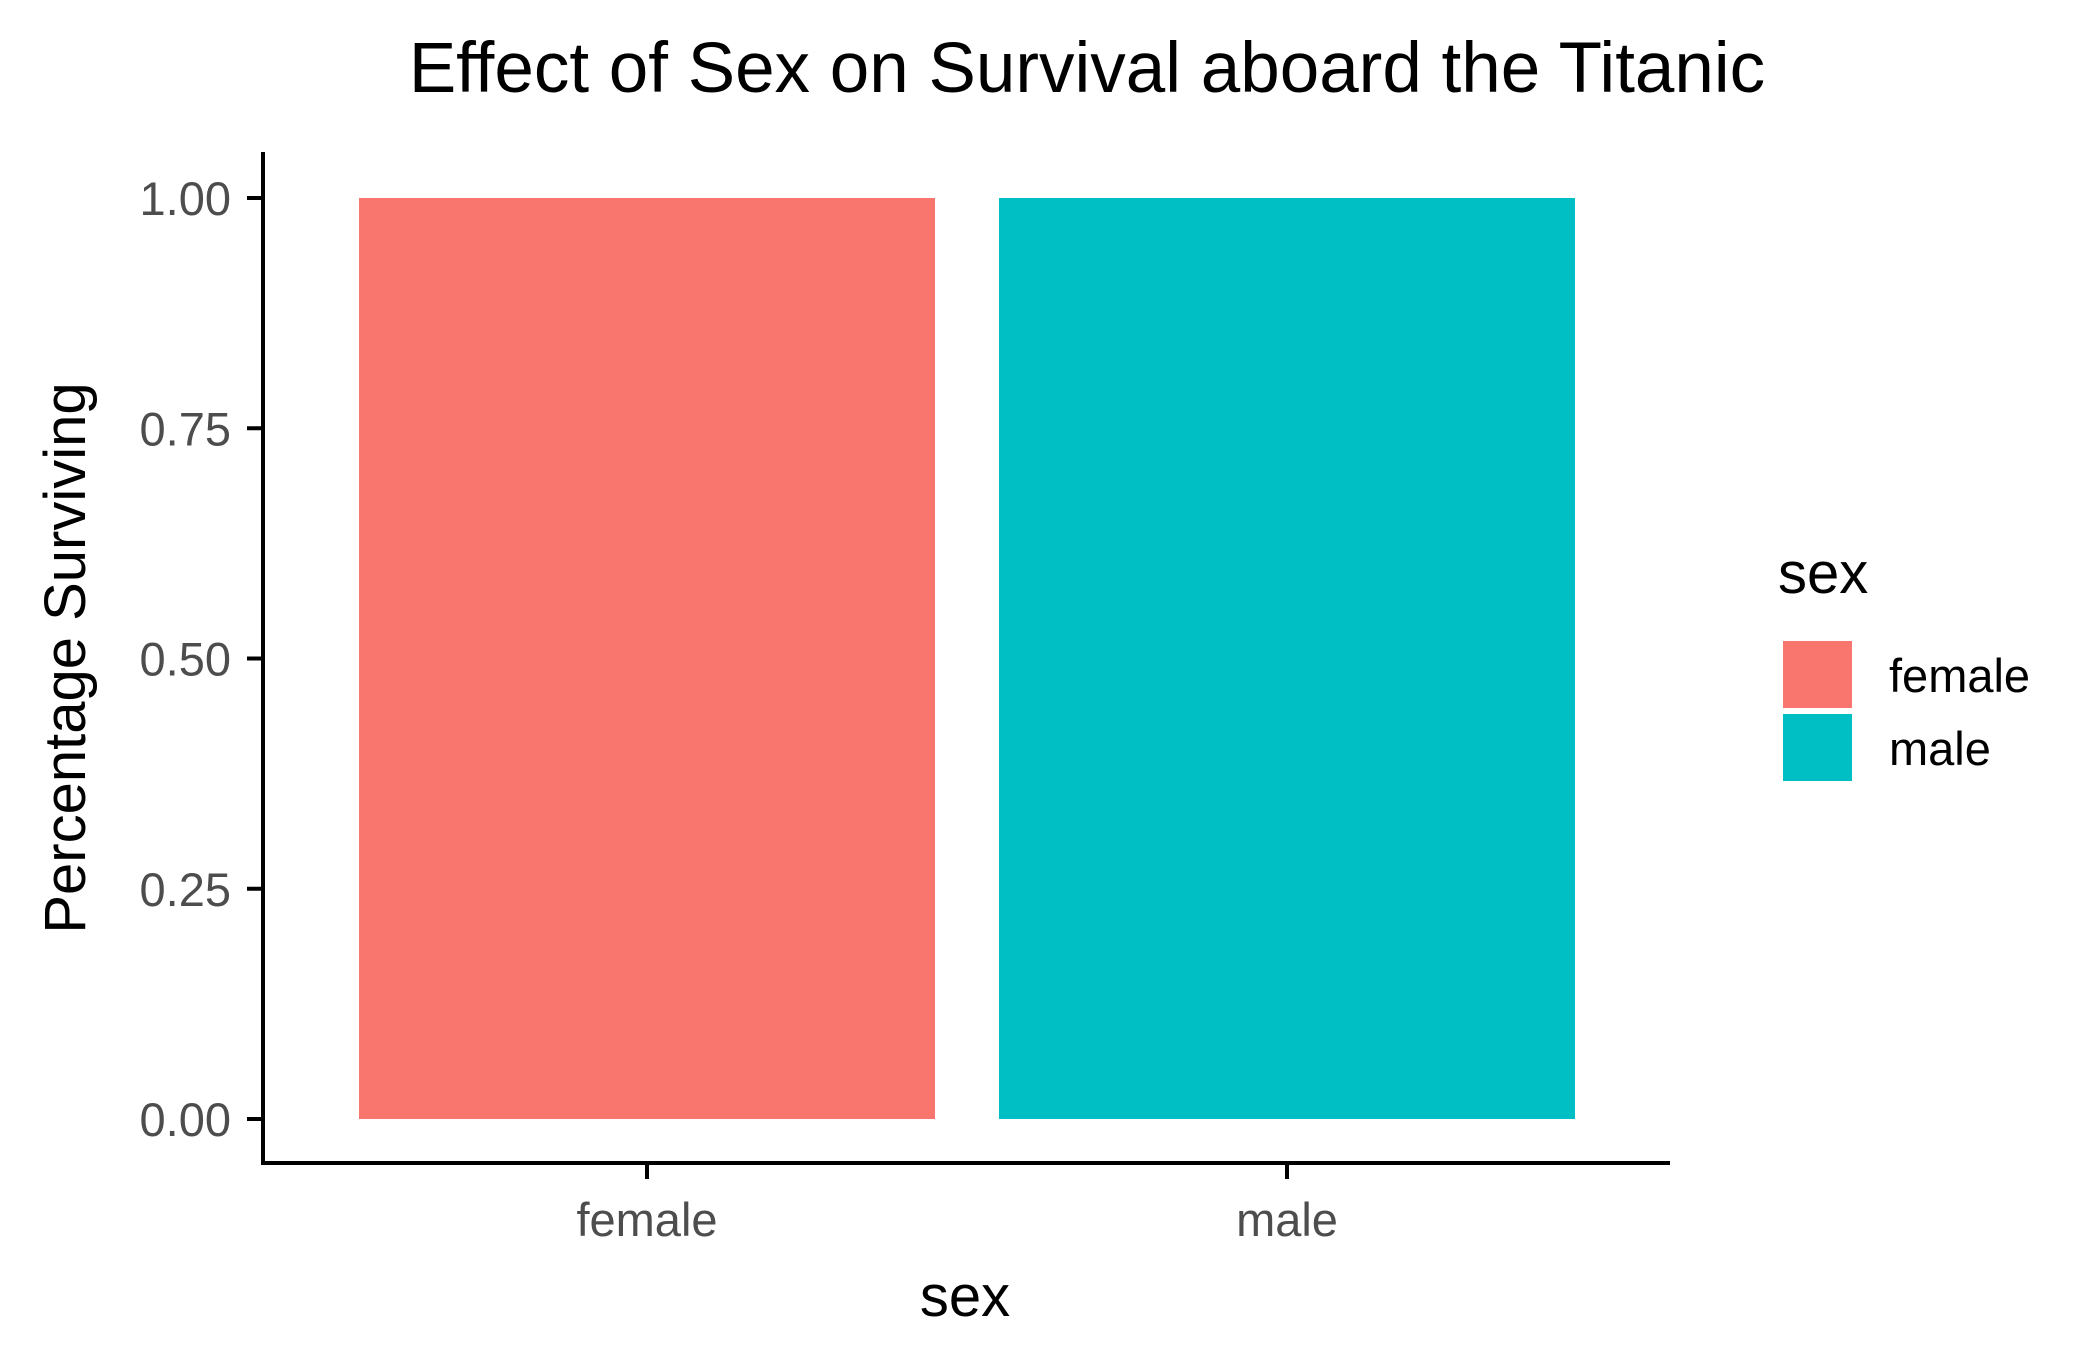  Describe the element at coordinates (185, 889) in the screenshot. I see `y-tick-label: 0.25` at that location.